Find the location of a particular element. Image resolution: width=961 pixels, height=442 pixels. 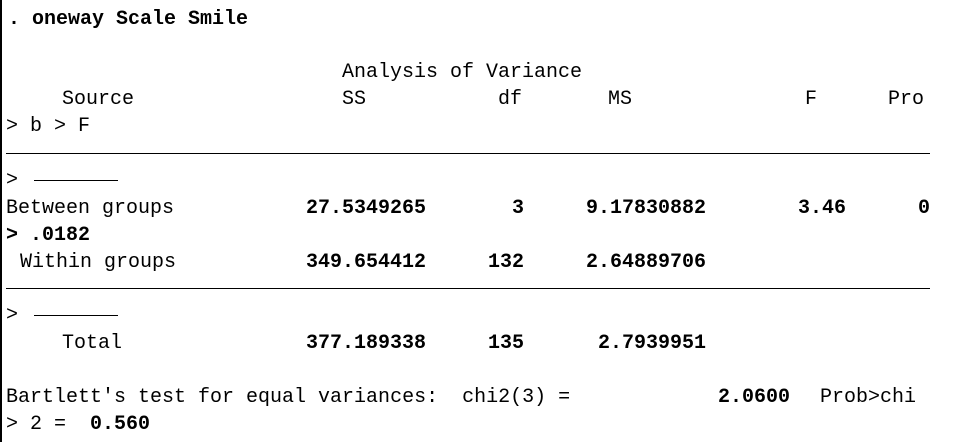

bartlett-wrap-prefix: > 2 = is located at coordinates (42, 424).